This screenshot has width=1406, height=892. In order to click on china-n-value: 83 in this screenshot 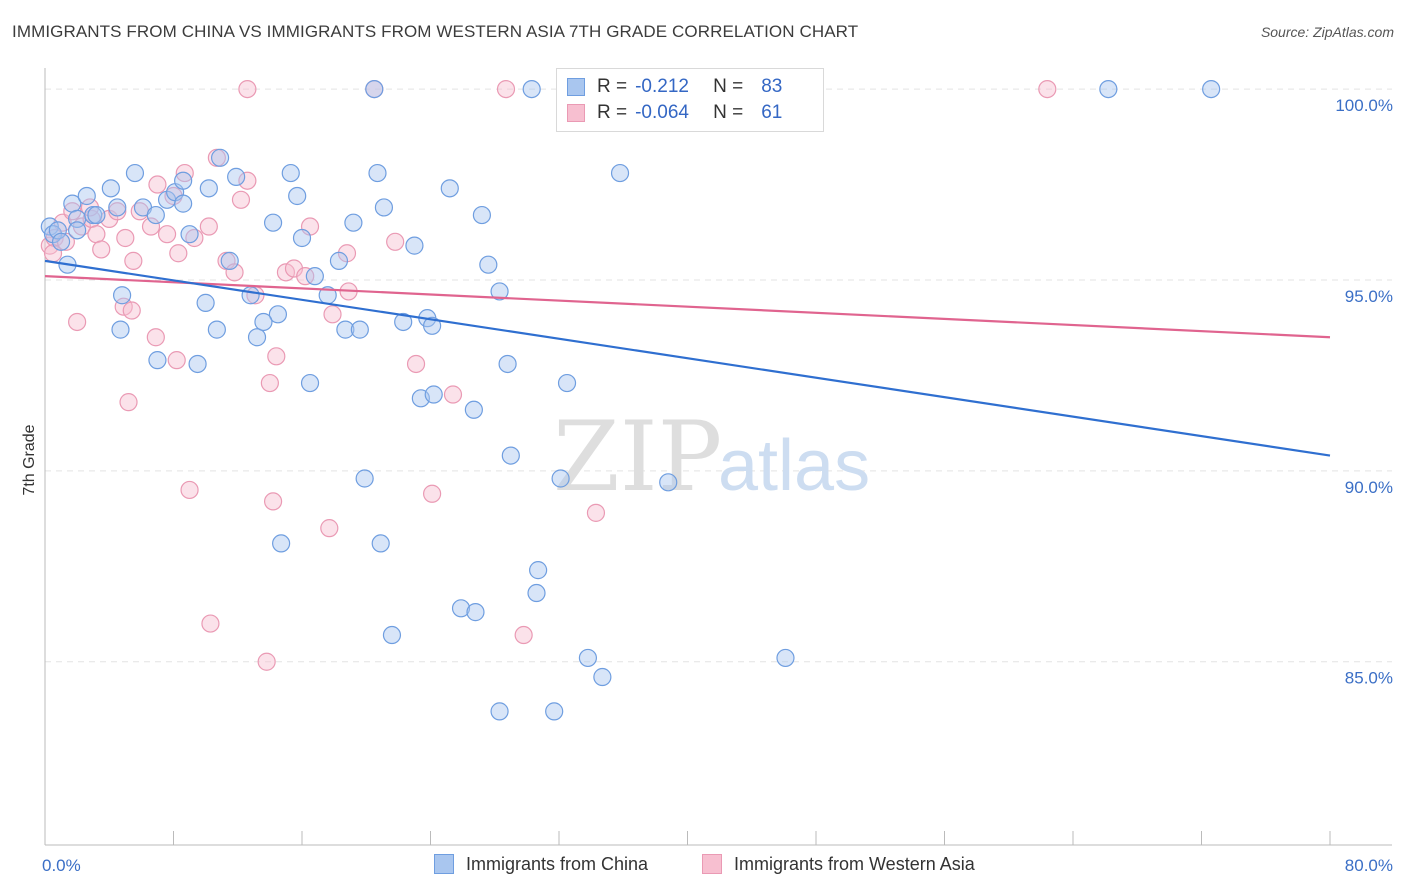, I will do `click(772, 86)`.